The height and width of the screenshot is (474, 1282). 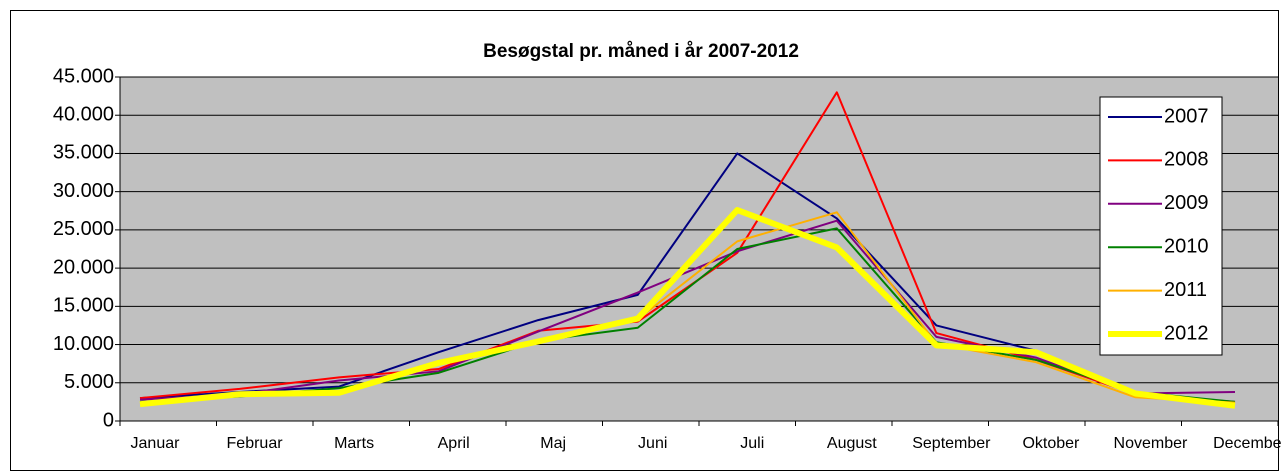 What do you see at coordinates (454, 443) in the screenshot?
I see `x-tick-label: April` at bounding box center [454, 443].